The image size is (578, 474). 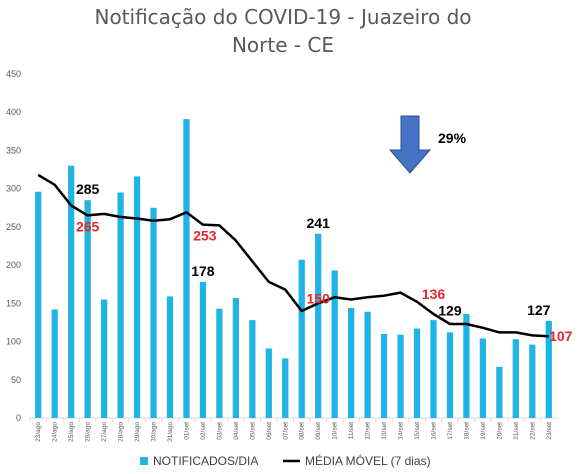 I want to click on x-tick-label: 31/ago, so click(x=170, y=432).